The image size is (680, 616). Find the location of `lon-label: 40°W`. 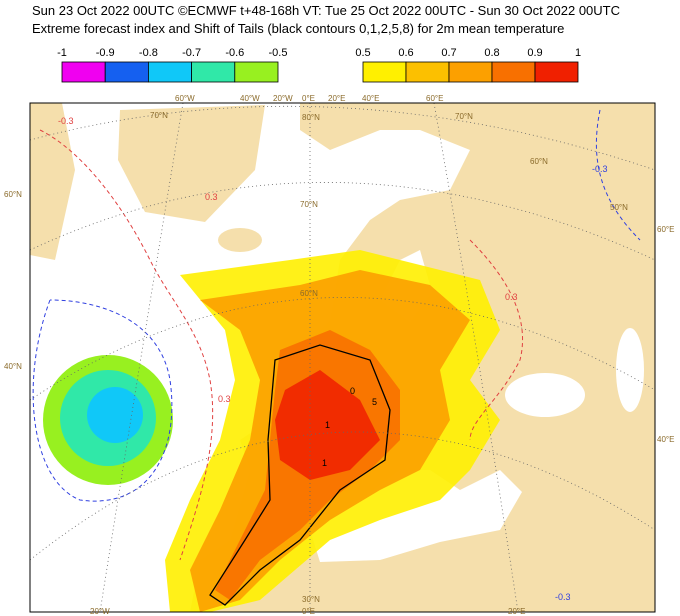

lon-label: 40°W is located at coordinates (250, 98).